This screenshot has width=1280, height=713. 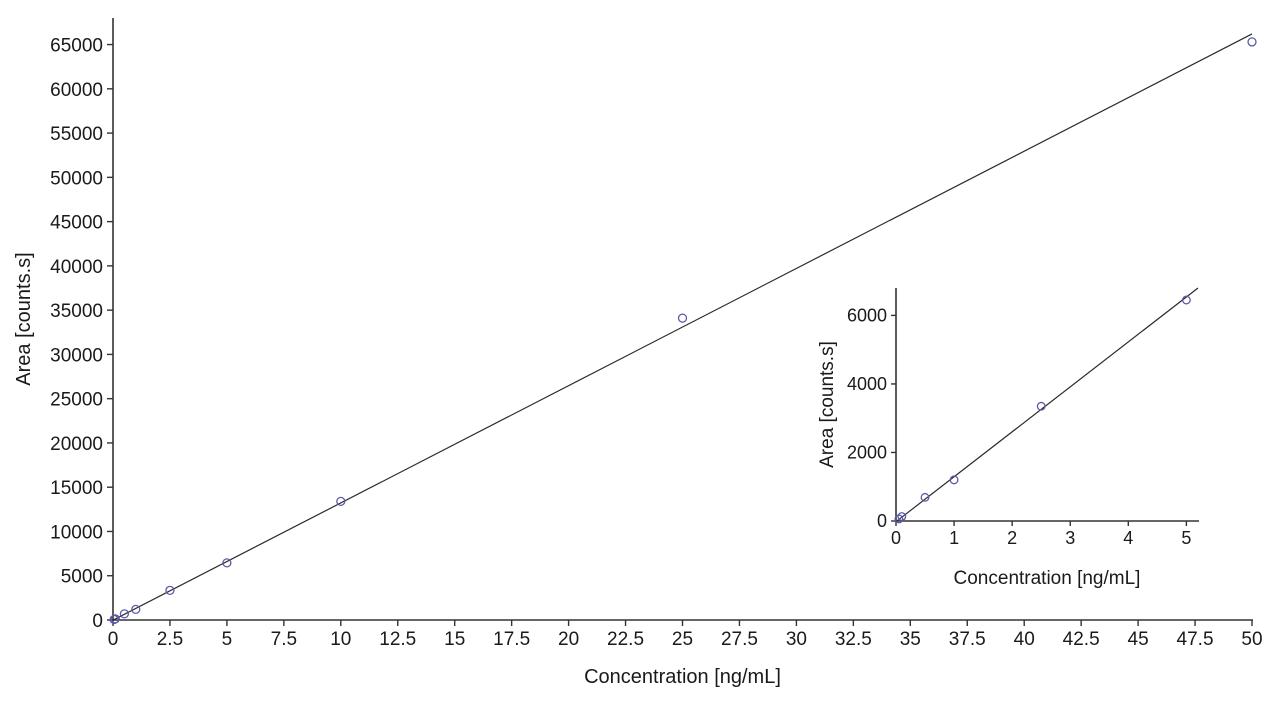 I want to click on y-tick-label: 0, so click(x=97, y=621).